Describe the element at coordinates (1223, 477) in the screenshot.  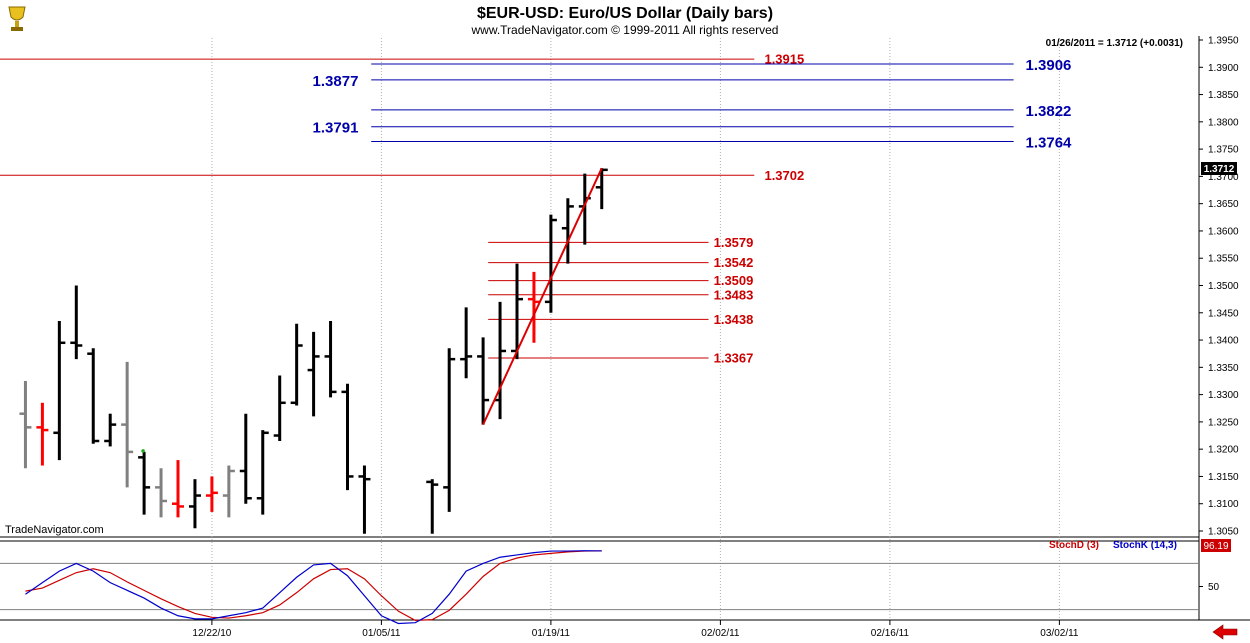
I see `price-tick-label: 1.3150` at that location.